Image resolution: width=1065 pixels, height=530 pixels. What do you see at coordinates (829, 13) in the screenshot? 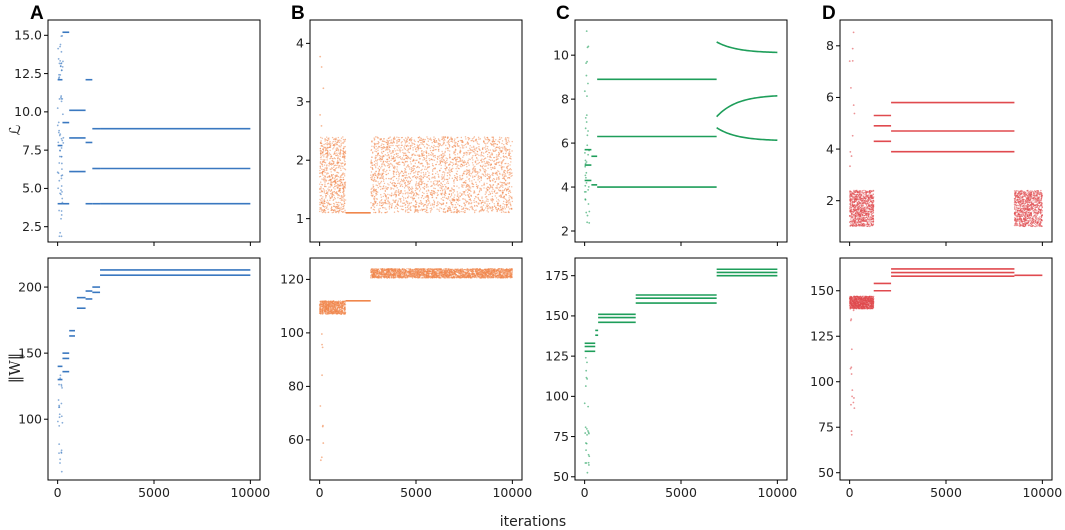
I see `panel-letter-d: D` at bounding box center [829, 13].